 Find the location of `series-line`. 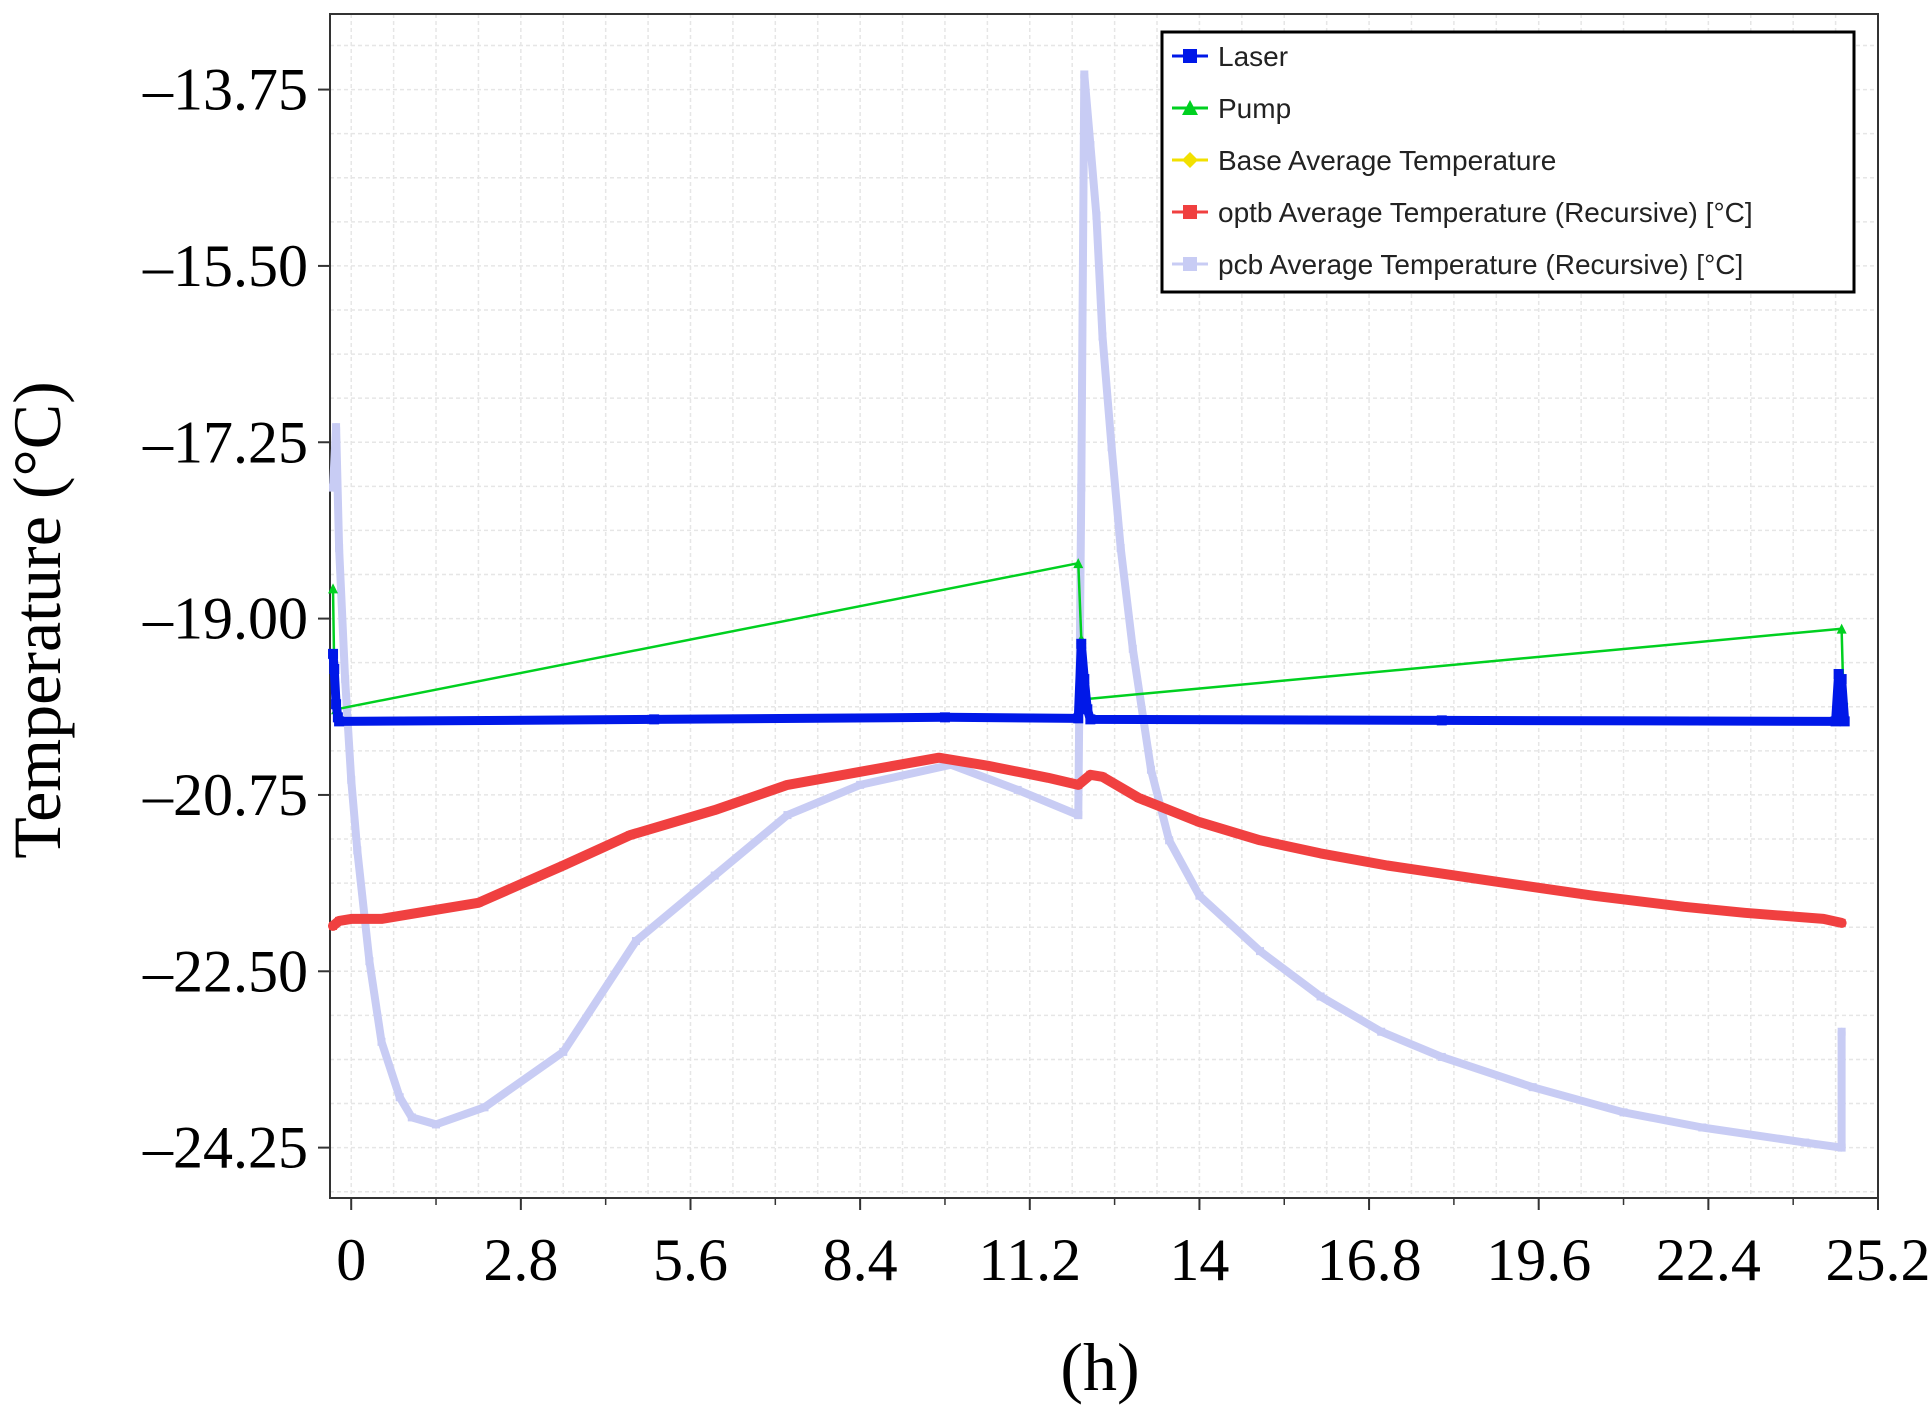

series-line is located at coordinates (1087, 841).